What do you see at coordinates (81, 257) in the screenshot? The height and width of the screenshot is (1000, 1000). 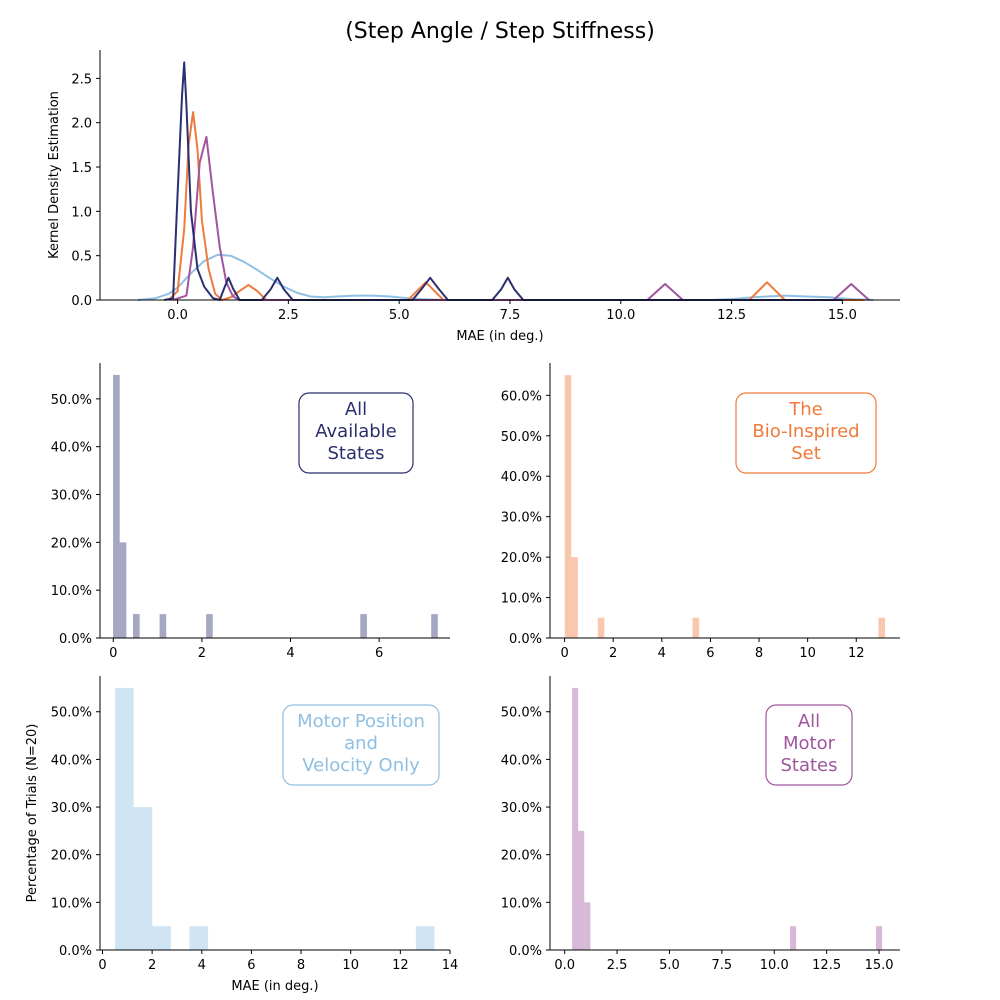 I see `y-tick-label: 0.5` at bounding box center [81, 257].